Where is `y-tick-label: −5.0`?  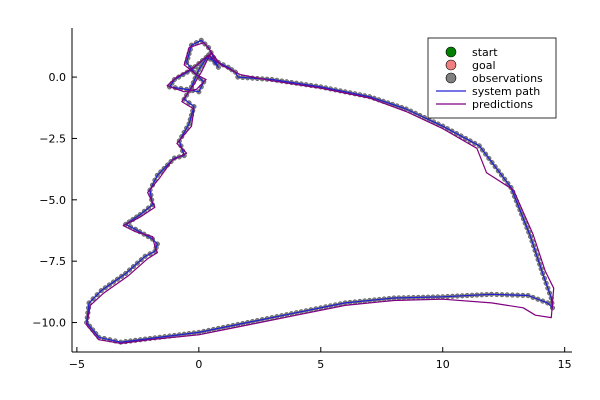
y-tick-label: −5.0 is located at coordinates (52, 200).